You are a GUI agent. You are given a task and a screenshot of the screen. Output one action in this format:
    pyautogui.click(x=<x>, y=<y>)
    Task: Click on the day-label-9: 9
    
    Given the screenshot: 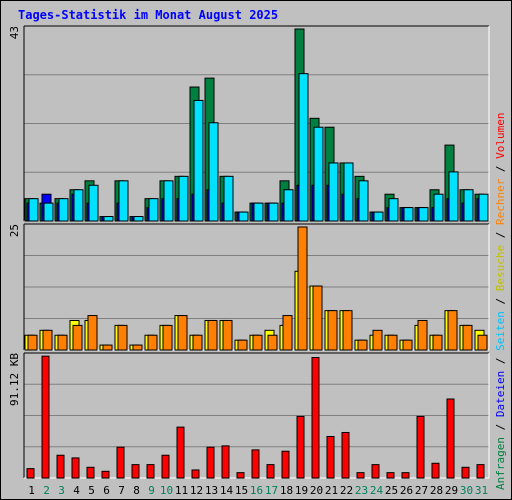 What is the action you would take?
    pyautogui.click(x=151, y=490)
    